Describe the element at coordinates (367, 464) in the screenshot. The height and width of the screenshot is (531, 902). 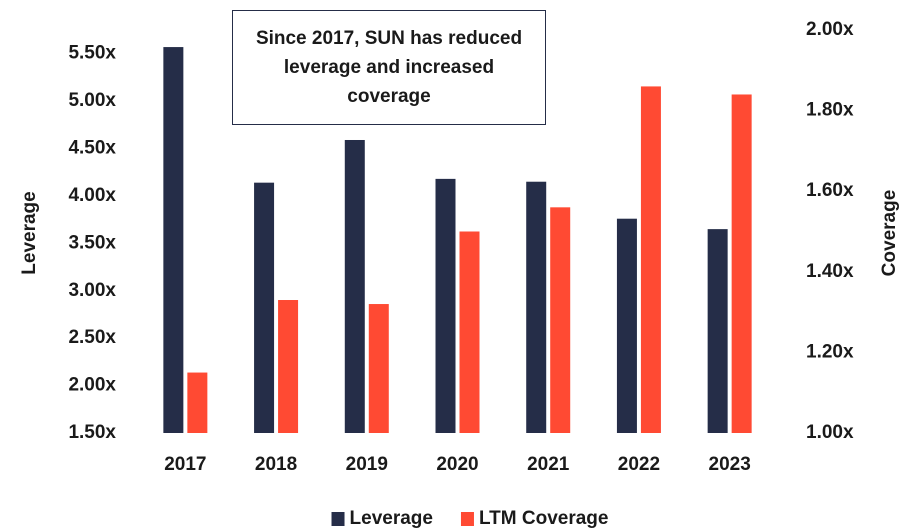
I see `x-tick-label: 2019` at that location.